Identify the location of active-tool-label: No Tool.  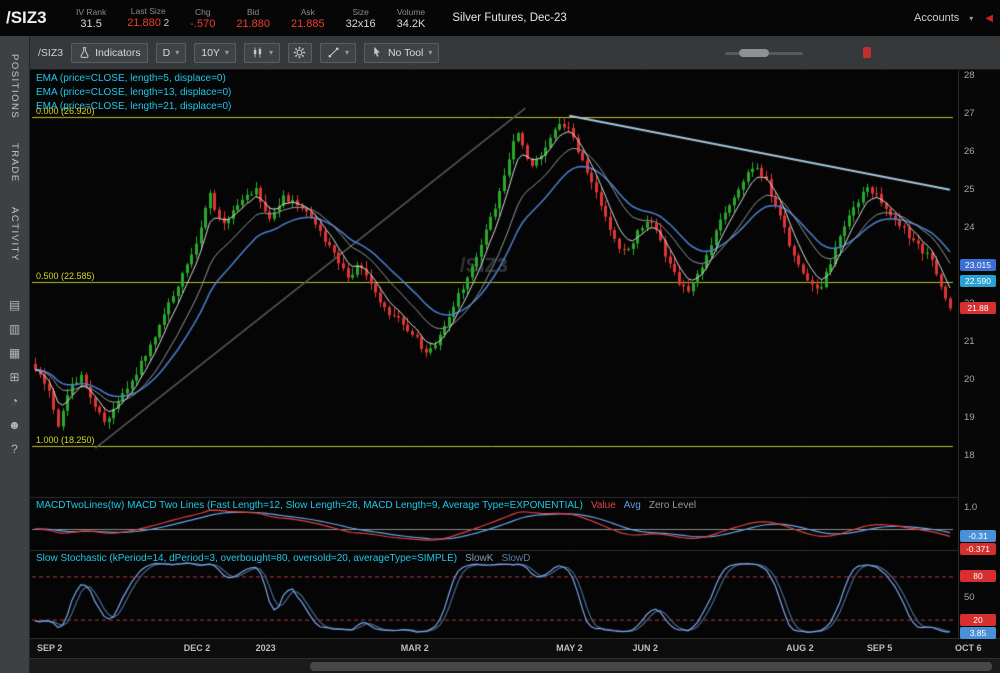
(405, 52).